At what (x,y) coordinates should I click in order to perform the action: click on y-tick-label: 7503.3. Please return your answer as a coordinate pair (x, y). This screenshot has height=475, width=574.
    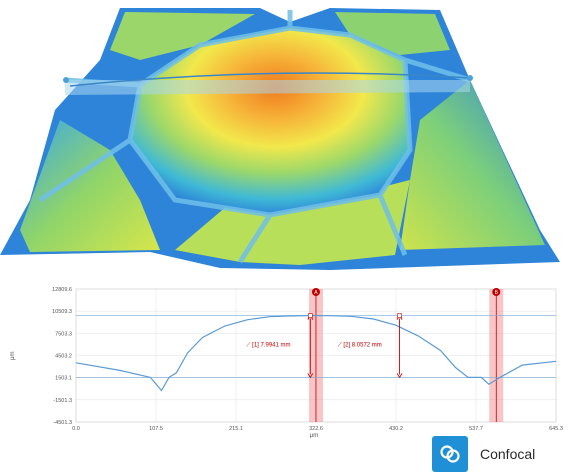
    Looking at the image, I should click on (63, 334).